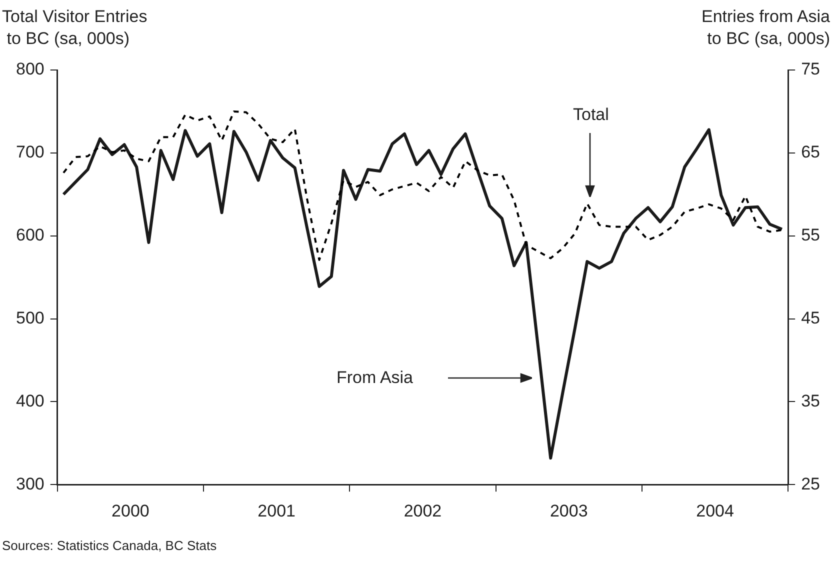 The height and width of the screenshot is (562, 834). I want to click on annotation: From Asia, so click(375, 378).